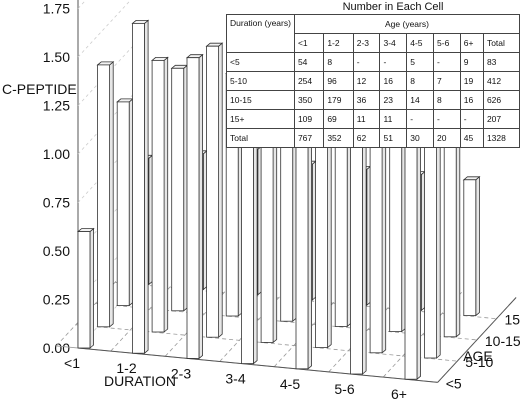 The width and height of the screenshot is (520, 401). Describe the element at coordinates (338, 119) in the screenshot. I see `table-cell: 69` at that location.